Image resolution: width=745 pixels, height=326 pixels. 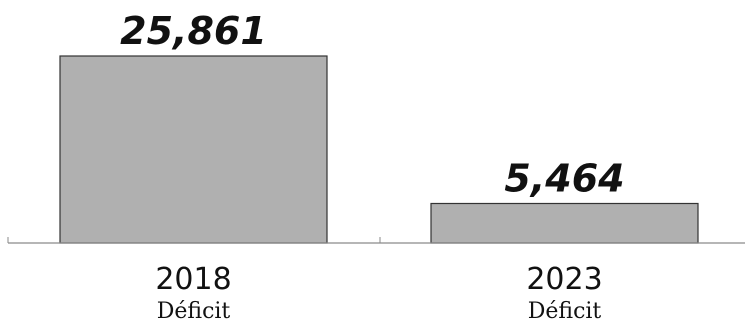 I want to click on data-label-2023: 5,464, so click(x=564, y=178).